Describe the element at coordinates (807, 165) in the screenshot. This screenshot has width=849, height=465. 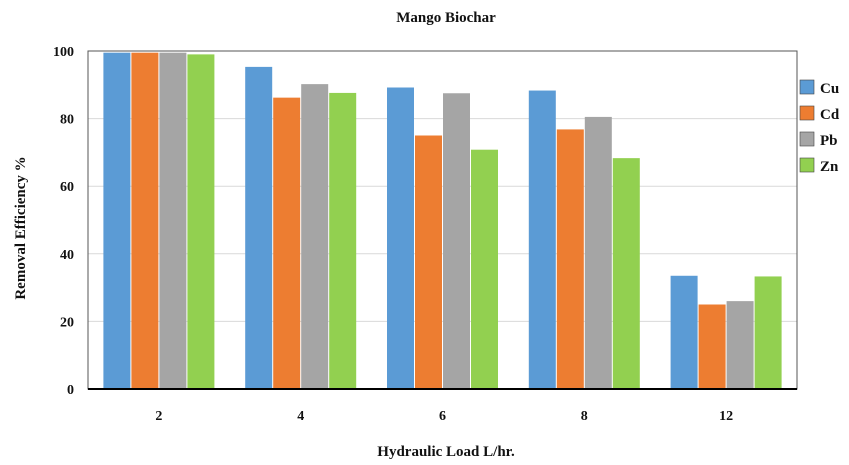
I see `legend-swatch-zn` at that location.